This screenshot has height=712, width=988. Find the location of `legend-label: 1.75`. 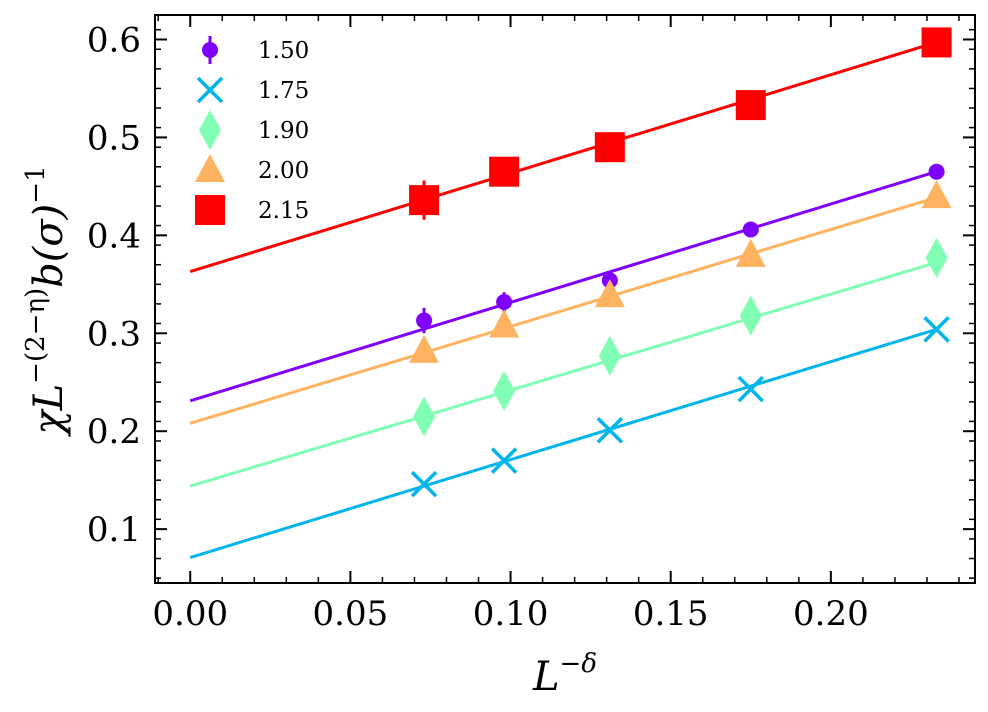

legend-label: 1.75 is located at coordinates (283, 91).